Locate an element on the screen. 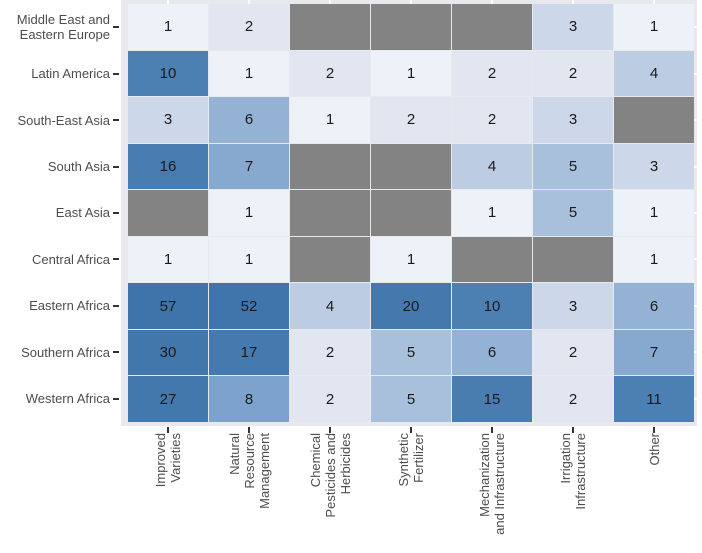 The image size is (702, 553). y-axis-label: South Asia is located at coordinates (78, 167).